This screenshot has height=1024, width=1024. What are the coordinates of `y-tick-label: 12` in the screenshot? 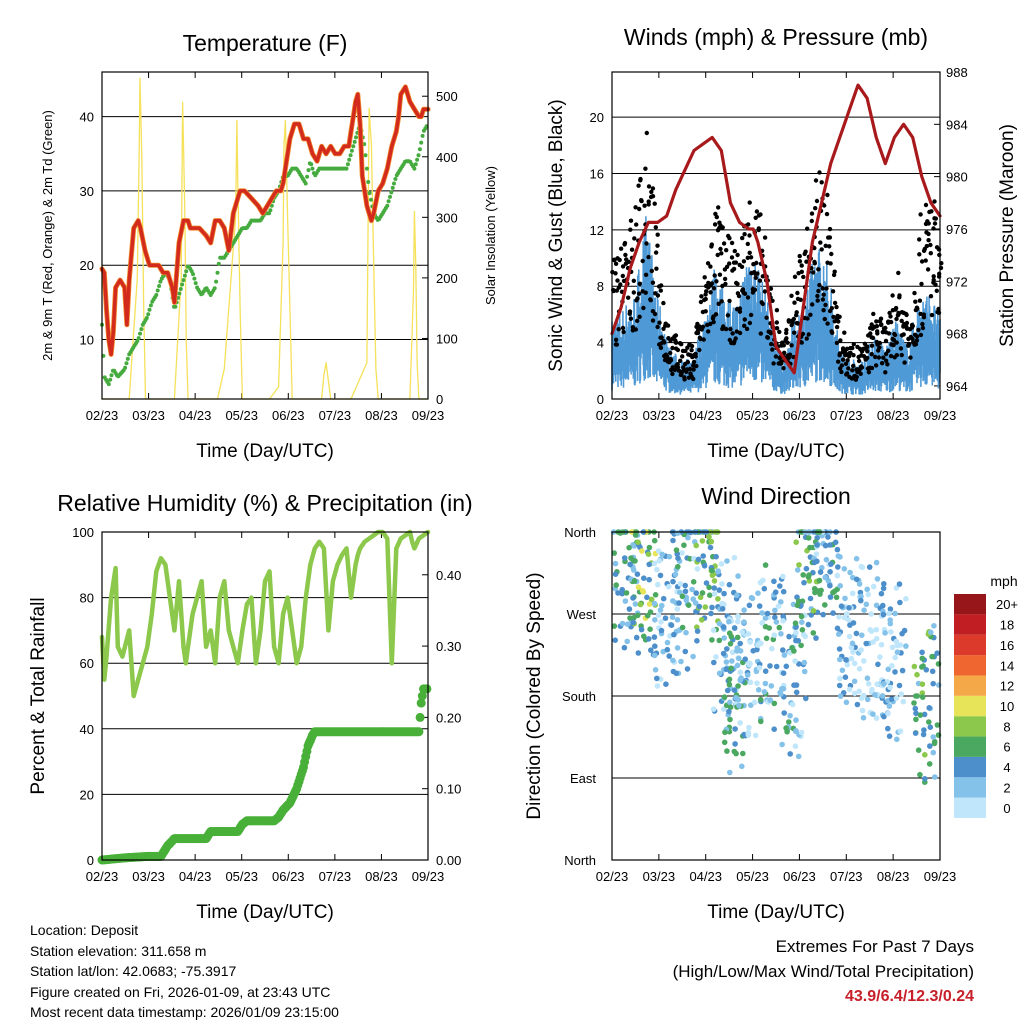 It's located at (597, 230).